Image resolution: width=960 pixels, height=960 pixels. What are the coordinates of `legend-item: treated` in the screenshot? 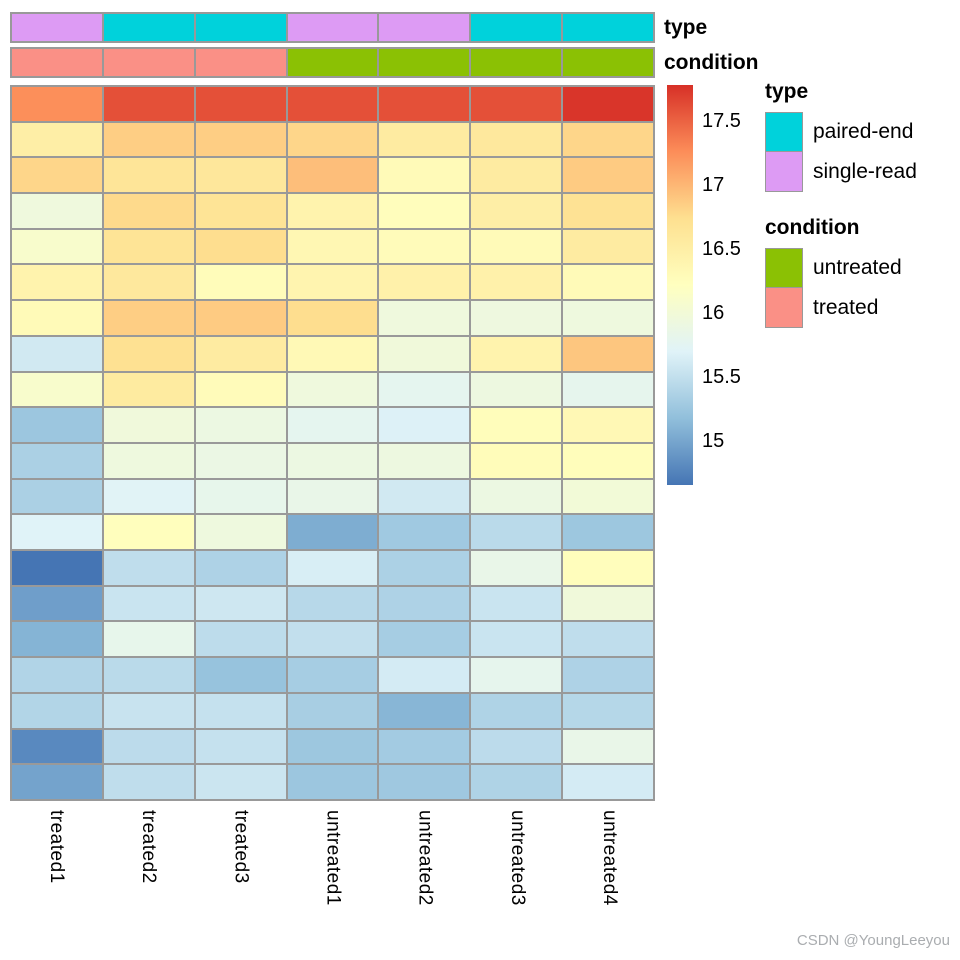 It's located at (833, 308).